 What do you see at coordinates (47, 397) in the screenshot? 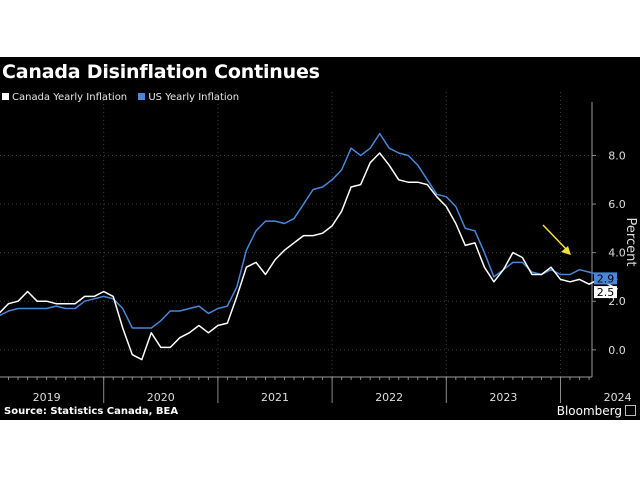
I see `x-tick-label: 2019` at bounding box center [47, 397].